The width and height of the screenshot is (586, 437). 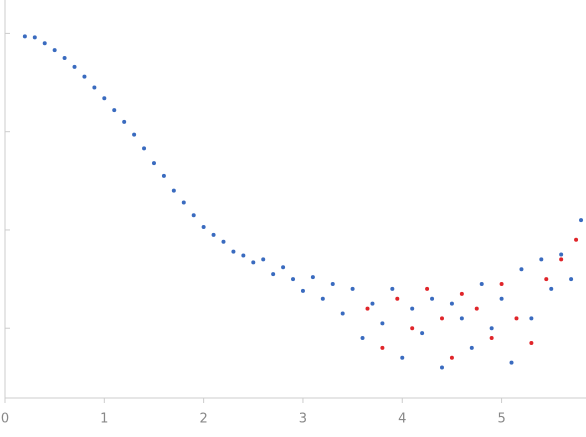 What do you see at coordinates (501, 419) in the screenshot?
I see `x-tick-label: 5` at bounding box center [501, 419].